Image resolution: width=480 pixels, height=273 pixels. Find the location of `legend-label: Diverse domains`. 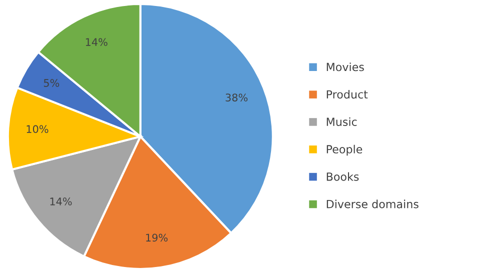

legend-label: Diverse domains is located at coordinates (372, 204).